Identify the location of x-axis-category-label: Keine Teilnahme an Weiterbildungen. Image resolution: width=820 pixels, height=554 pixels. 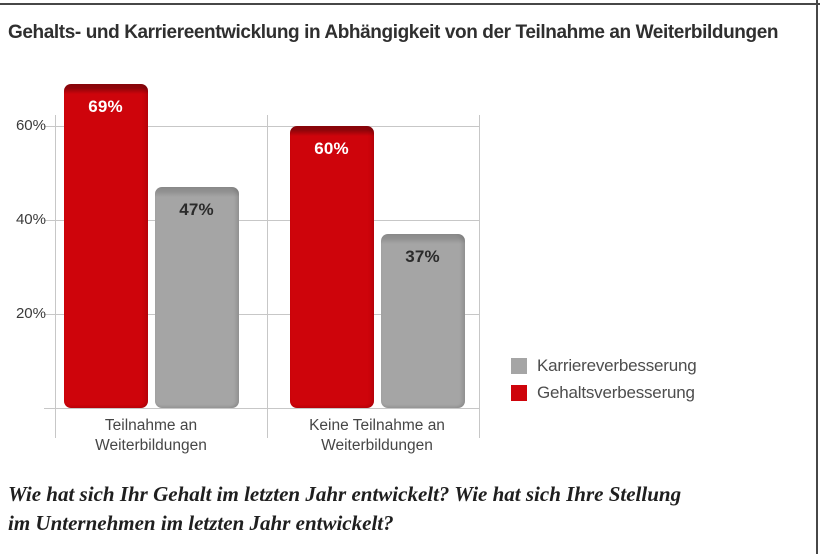
(377, 436).